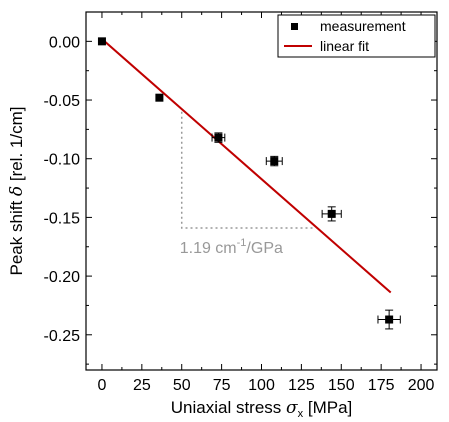 The height and width of the screenshot is (422, 449). I want to click on legend-label-measurement: measurement, so click(363, 26).